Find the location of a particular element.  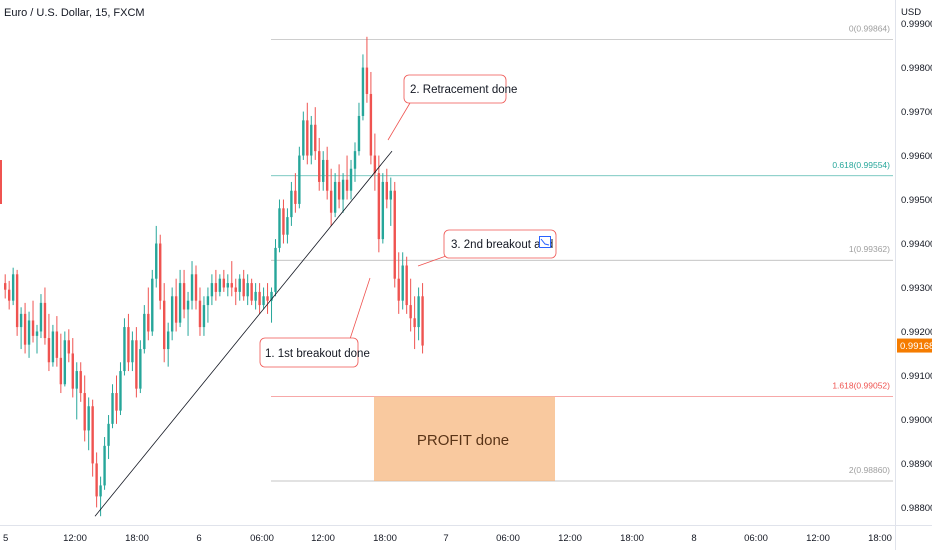

edge-candle is located at coordinates (1, 182).